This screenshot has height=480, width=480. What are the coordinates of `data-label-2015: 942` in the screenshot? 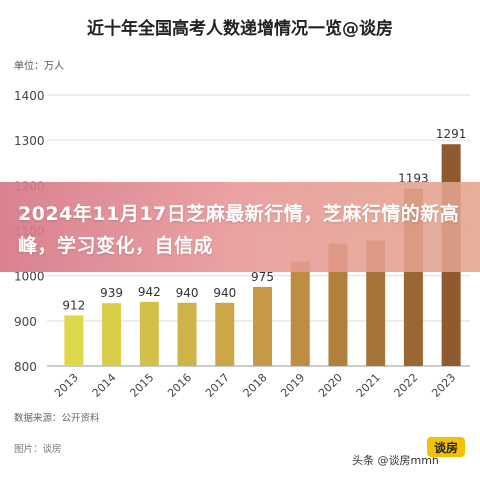 It's located at (149, 292).